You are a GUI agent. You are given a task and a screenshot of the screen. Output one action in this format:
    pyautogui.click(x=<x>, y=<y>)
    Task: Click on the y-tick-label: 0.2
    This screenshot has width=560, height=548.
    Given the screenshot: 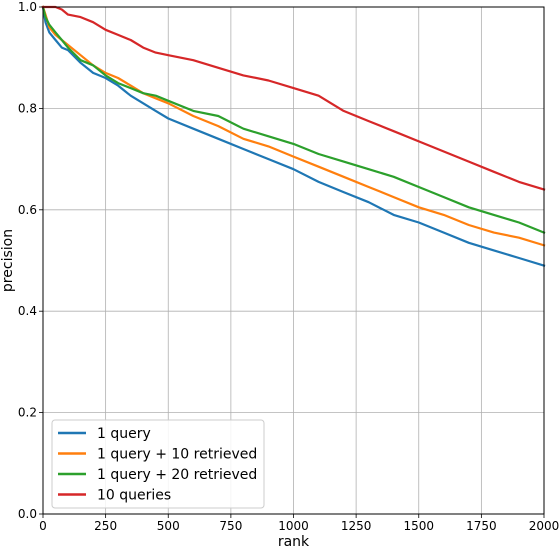 What is the action you would take?
    pyautogui.click(x=27, y=413)
    